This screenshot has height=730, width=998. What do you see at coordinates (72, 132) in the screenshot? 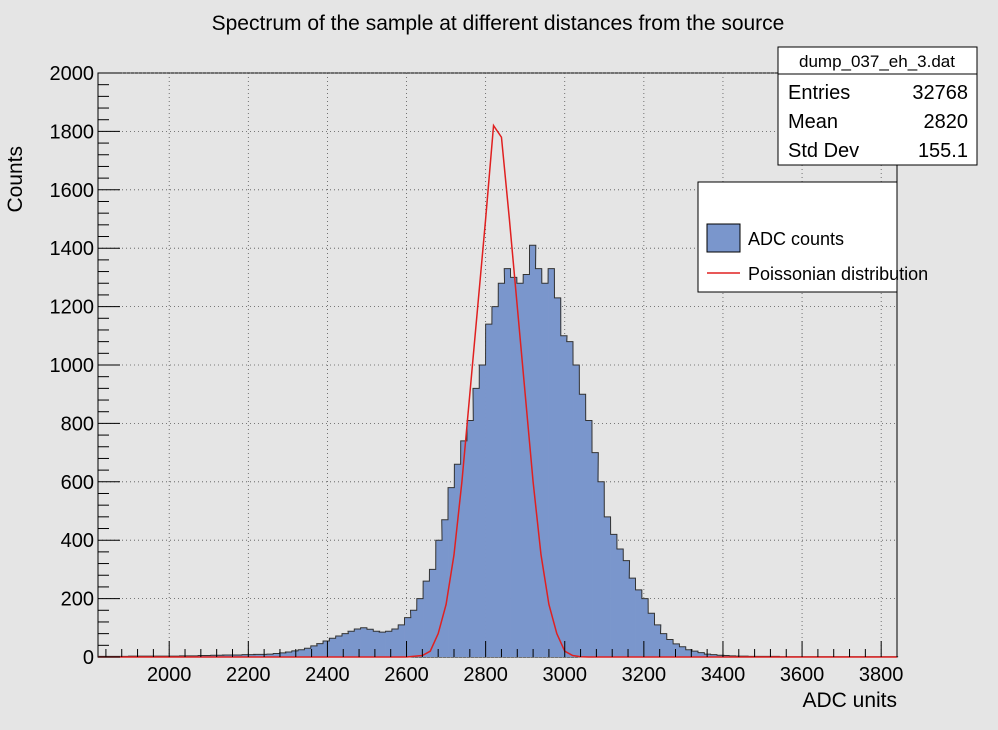
I see `y-tick-label: 1800` at bounding box center [72, 132].